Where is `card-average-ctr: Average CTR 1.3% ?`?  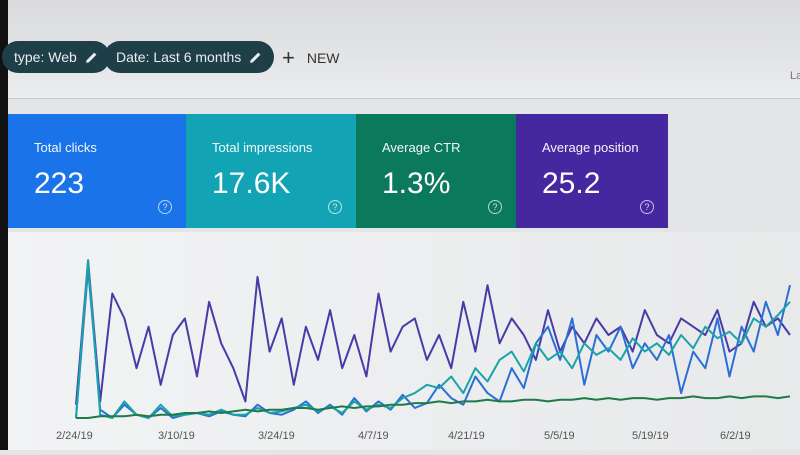
card-average-ctr: Average CTR 1.3% ? is located at coordinates (436, 171).